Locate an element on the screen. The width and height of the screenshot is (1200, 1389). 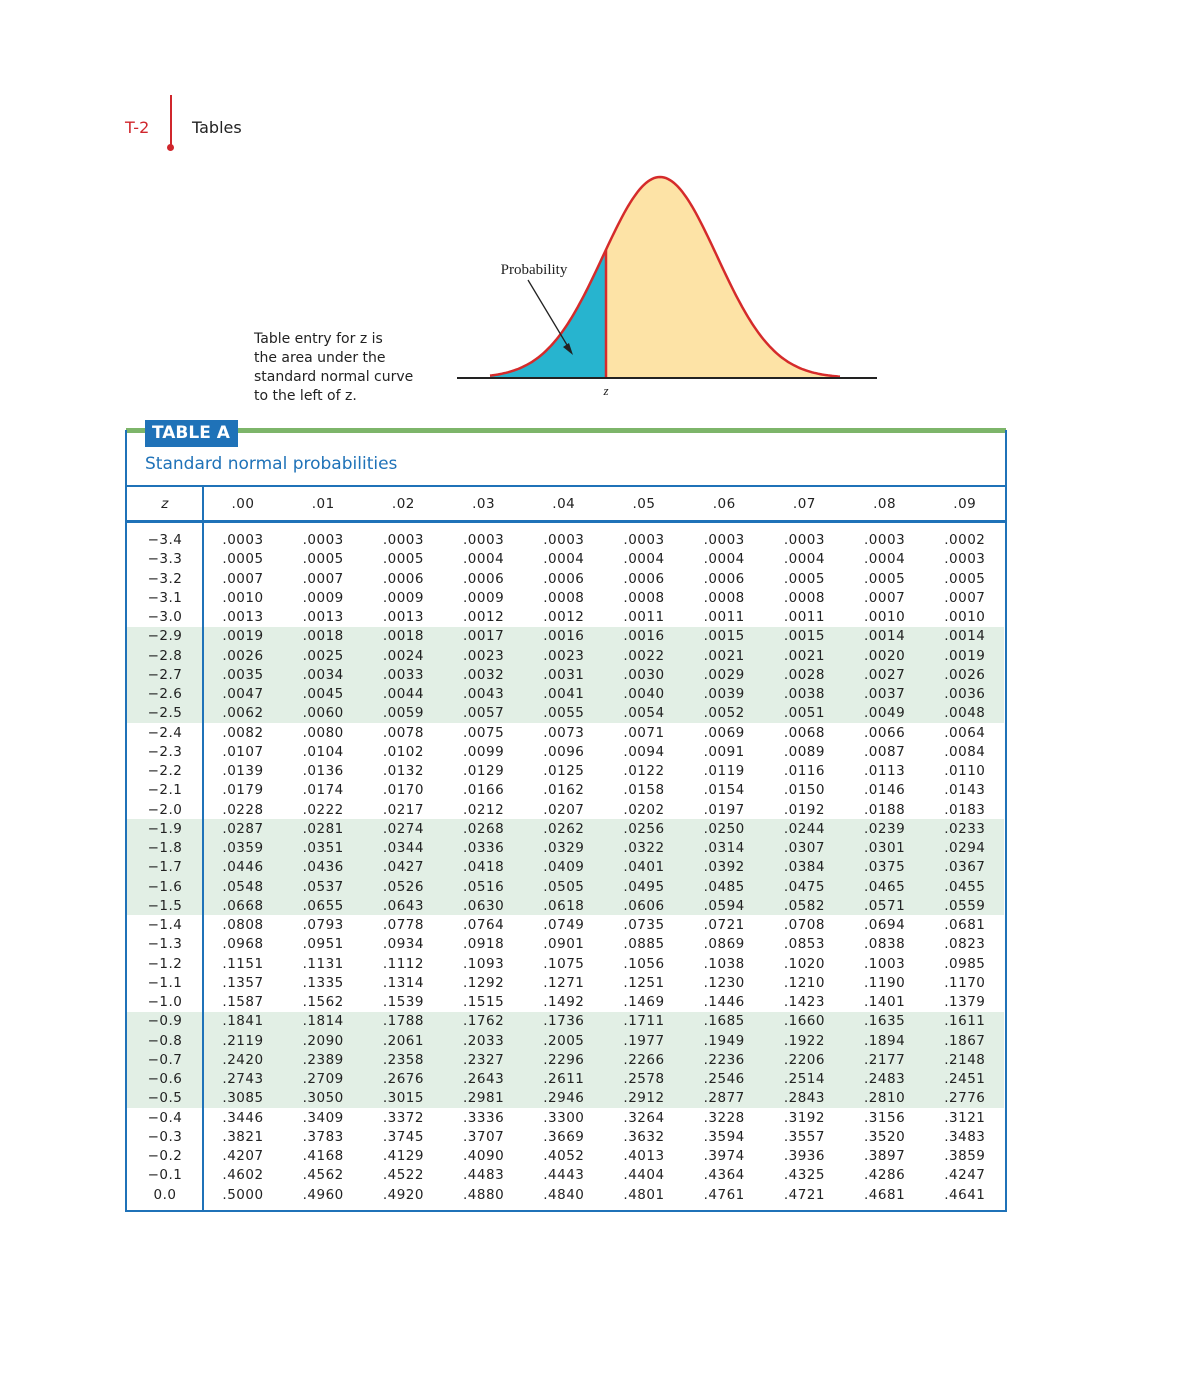
header-rule is located at coordinates (171, 121).